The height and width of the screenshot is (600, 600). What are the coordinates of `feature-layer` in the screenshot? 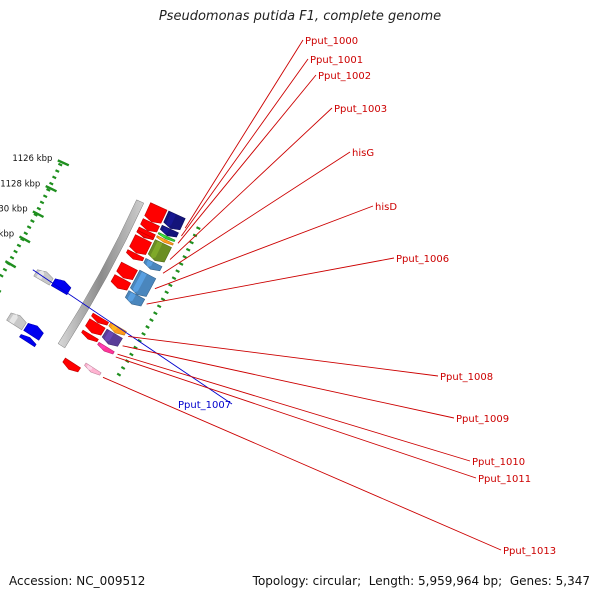 It's located at (96, 289).